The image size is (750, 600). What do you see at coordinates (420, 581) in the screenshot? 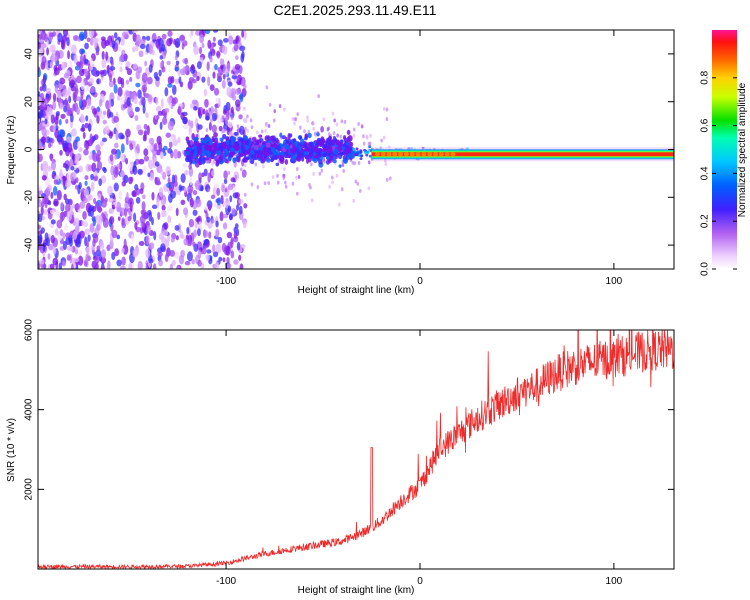
I see `snr-x-tick-label: 0` at bounding box center [420, 581].